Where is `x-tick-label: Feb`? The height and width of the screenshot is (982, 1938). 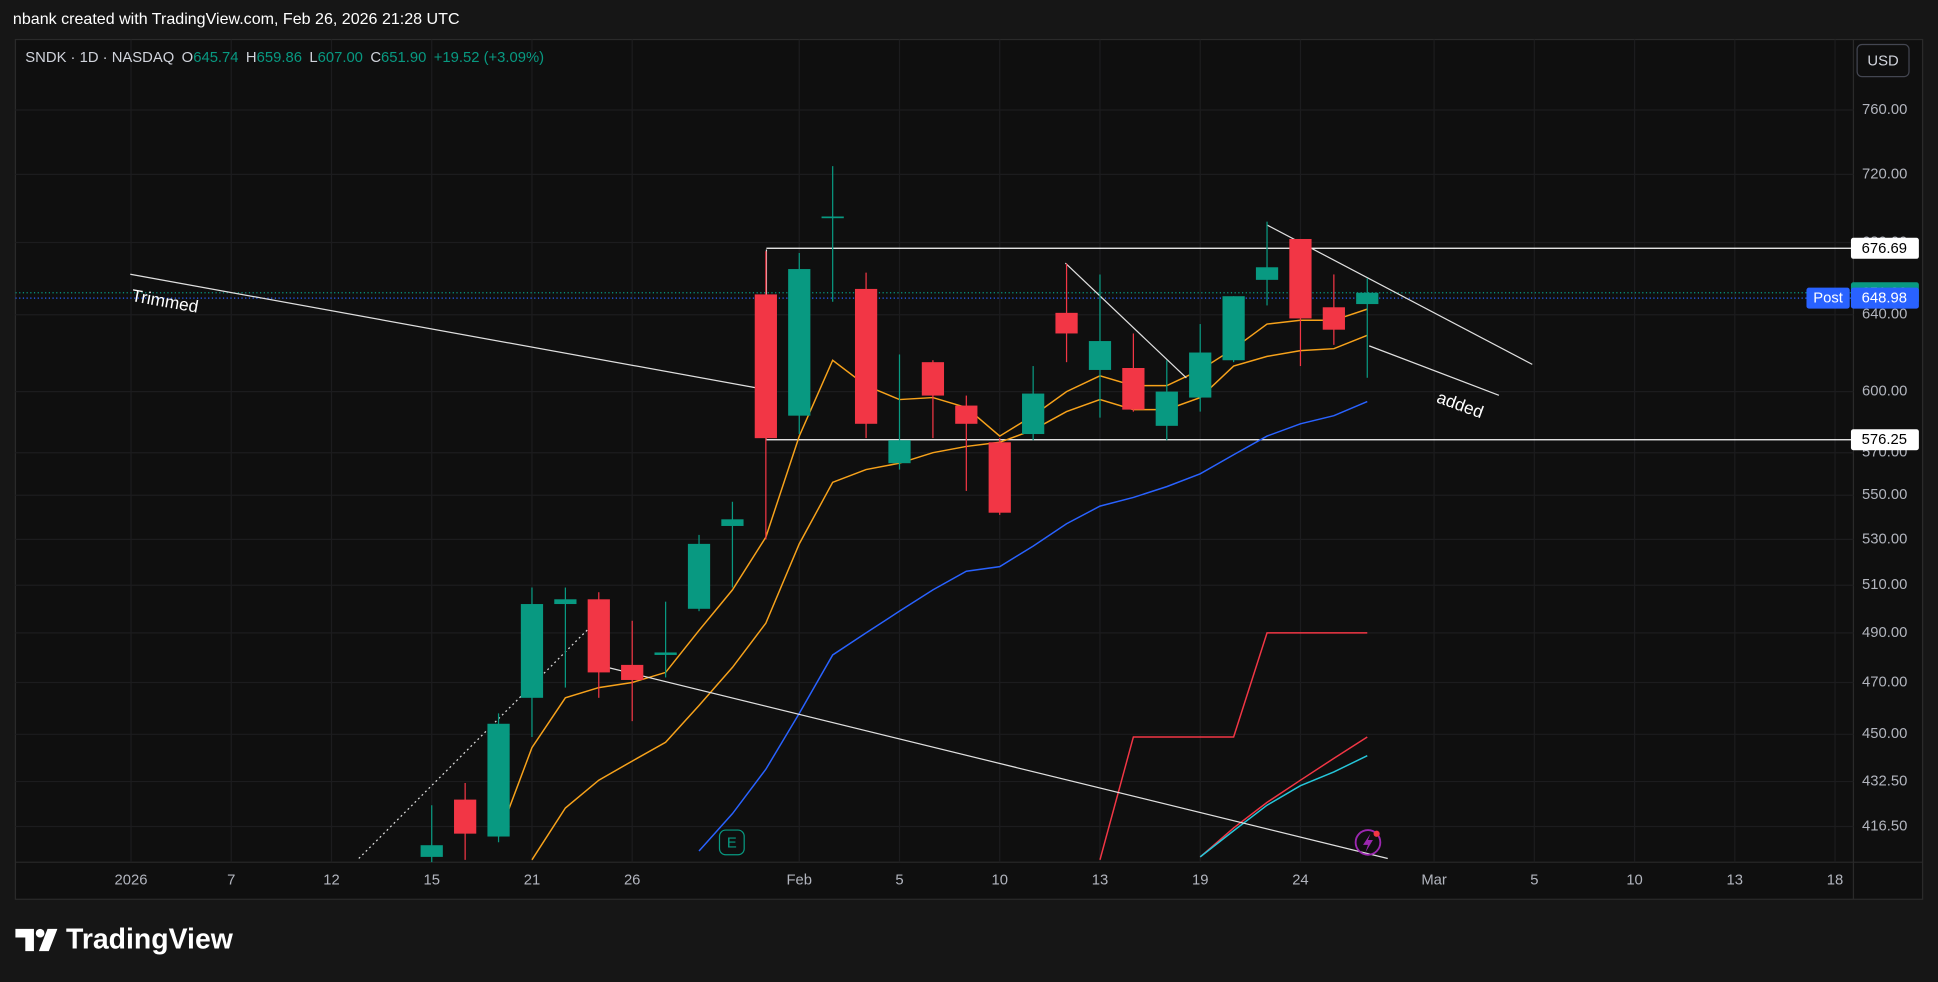
x-tick-label: Feb is located at coordinates (799, 881).